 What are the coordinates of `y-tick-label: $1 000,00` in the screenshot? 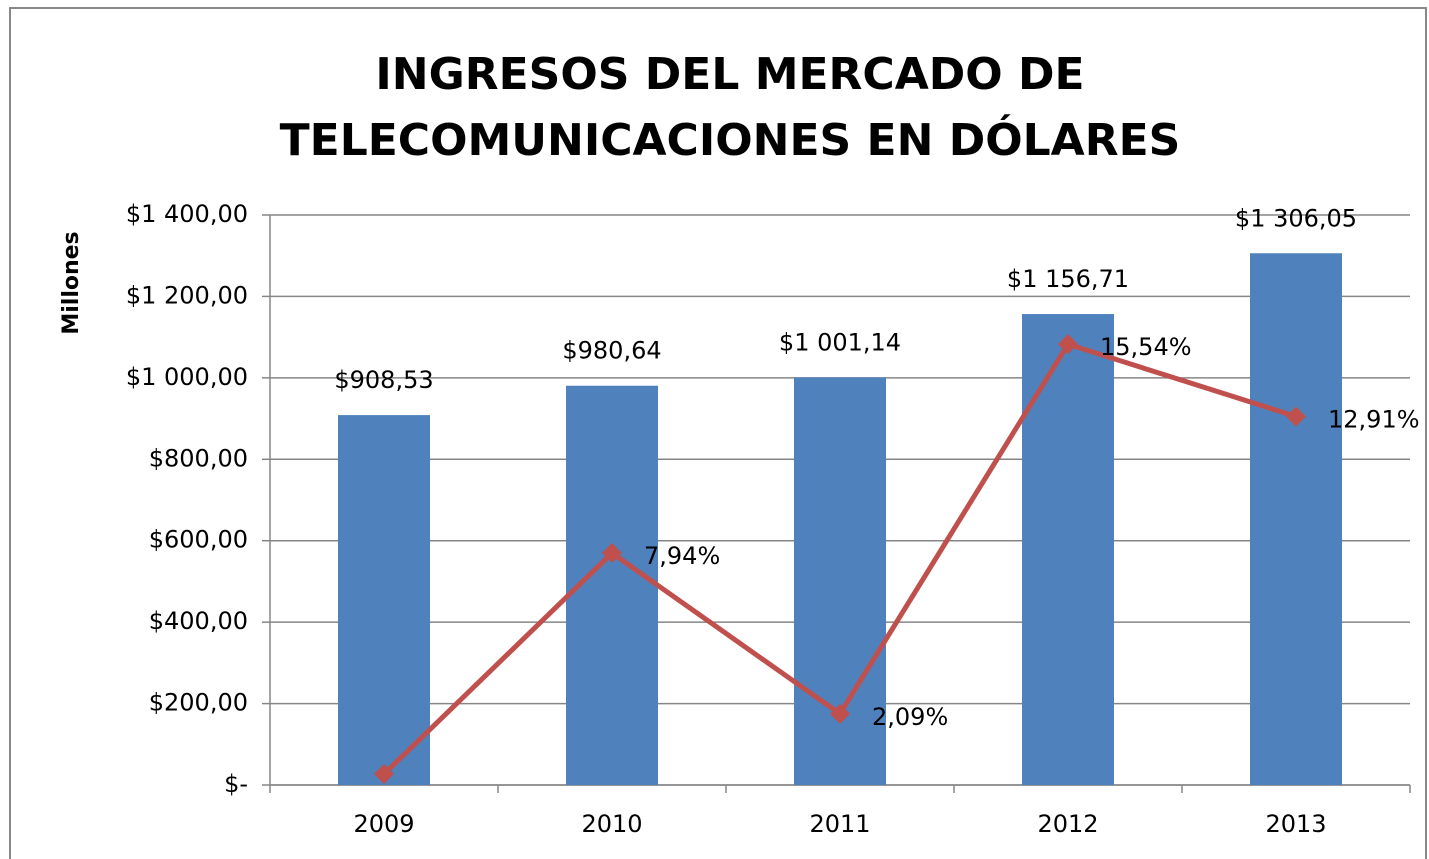 It's located at (187, 377).